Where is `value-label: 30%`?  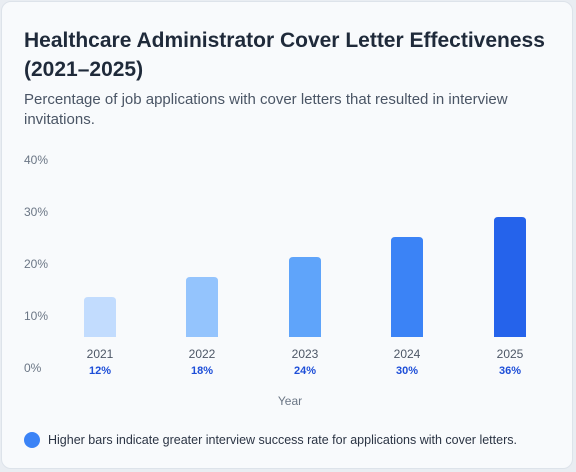
value-label: 30% is located at coordinates (407, 371).